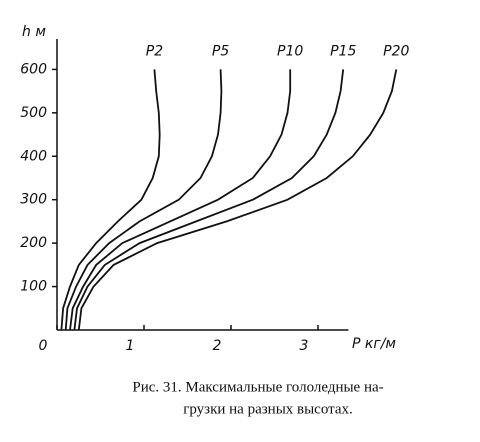 This screenshot has height=442, width=480. Describe the element at coordinates (33, 243) in the screenshot. I see `y-tick-label: 200` at that location.